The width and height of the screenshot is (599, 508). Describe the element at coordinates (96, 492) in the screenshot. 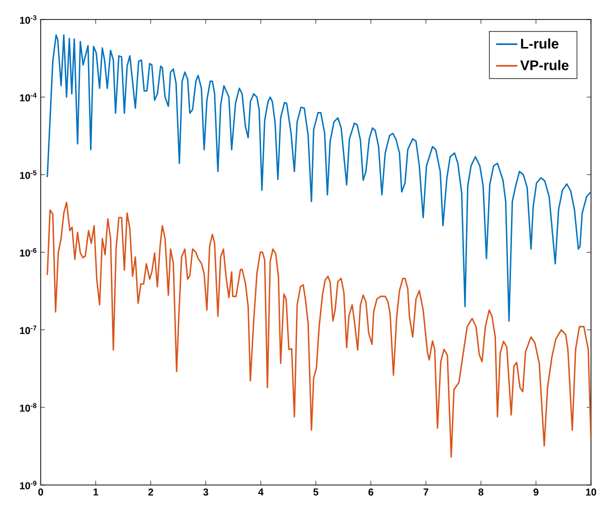

I see `x-tick-label: 1` at that location.